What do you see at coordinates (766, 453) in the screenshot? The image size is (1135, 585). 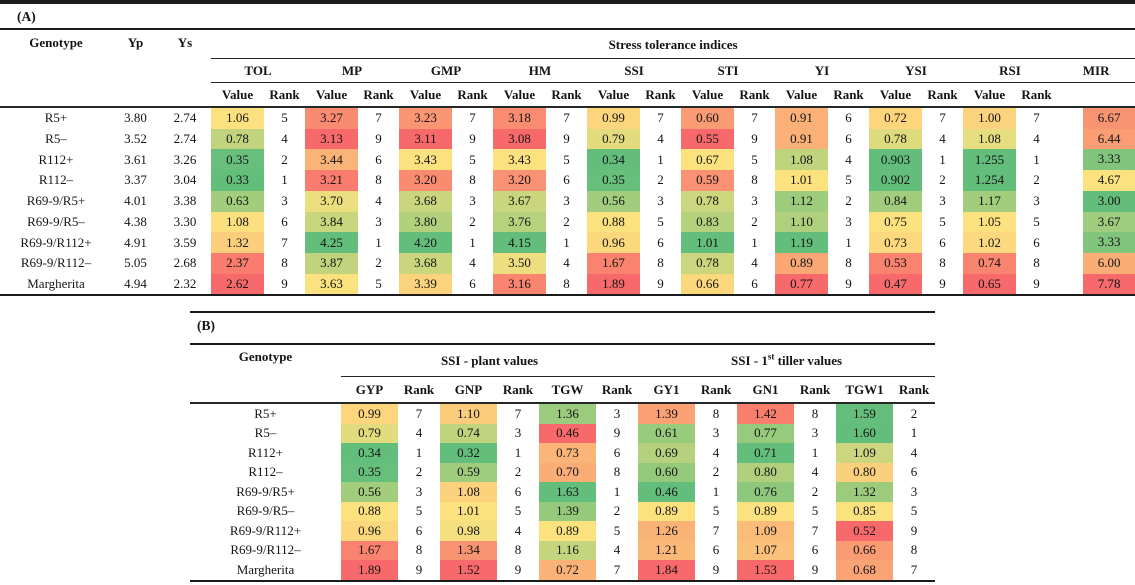 I see `value-cell: 0.71` at bounding box center [766, 453].